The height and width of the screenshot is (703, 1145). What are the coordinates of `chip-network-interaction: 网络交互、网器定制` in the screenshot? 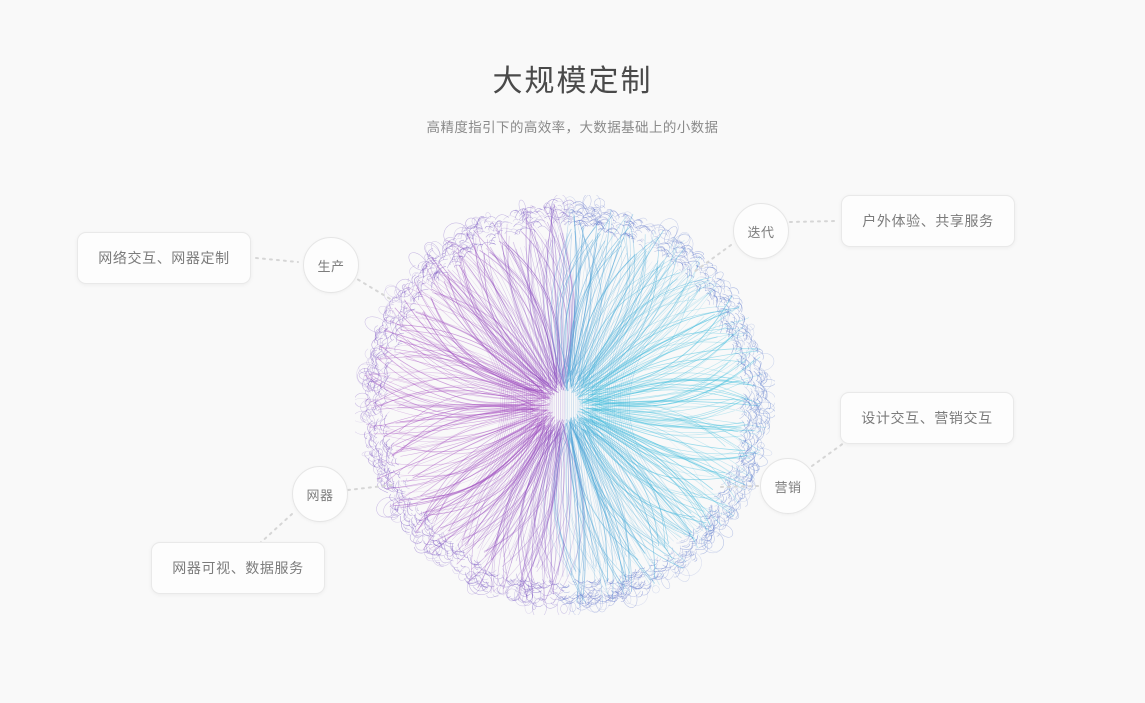 It's located at (164, 258).